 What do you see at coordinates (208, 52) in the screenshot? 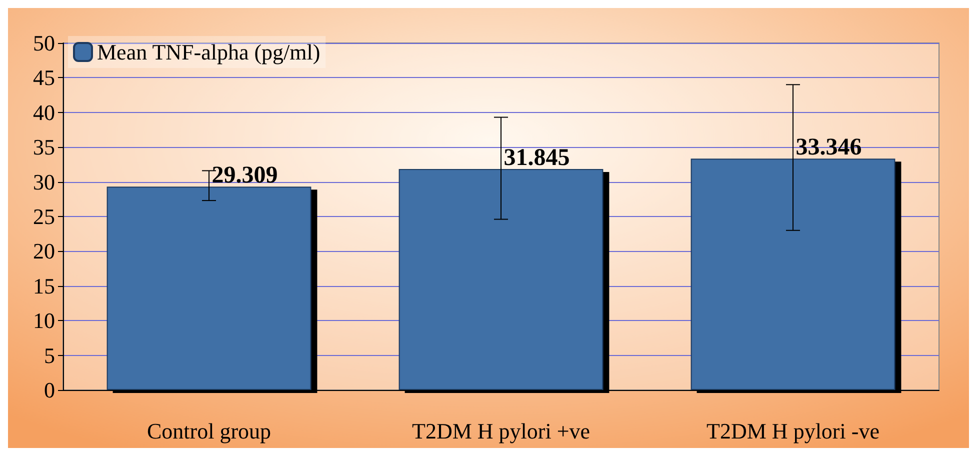
I see `legend-label: Mean TNF-alpha (pg/ml)` at bounding box center [208, 52].